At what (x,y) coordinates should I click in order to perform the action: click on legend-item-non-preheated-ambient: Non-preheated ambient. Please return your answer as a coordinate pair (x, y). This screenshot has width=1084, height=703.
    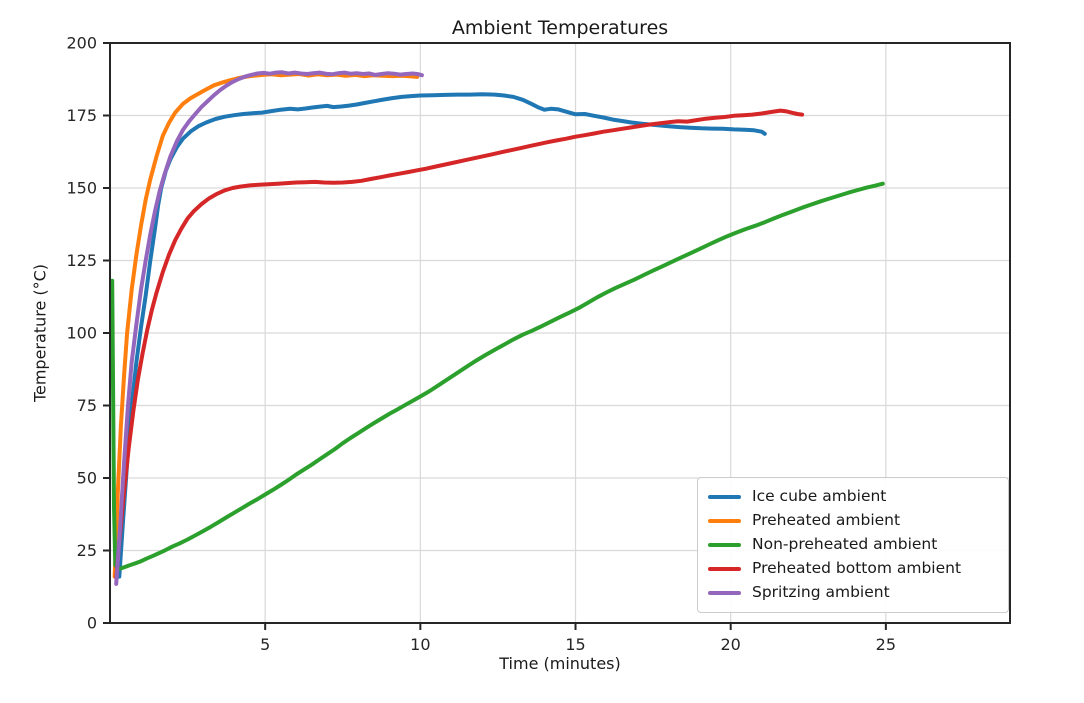
    Looking at the image, I should click on (853, 545).